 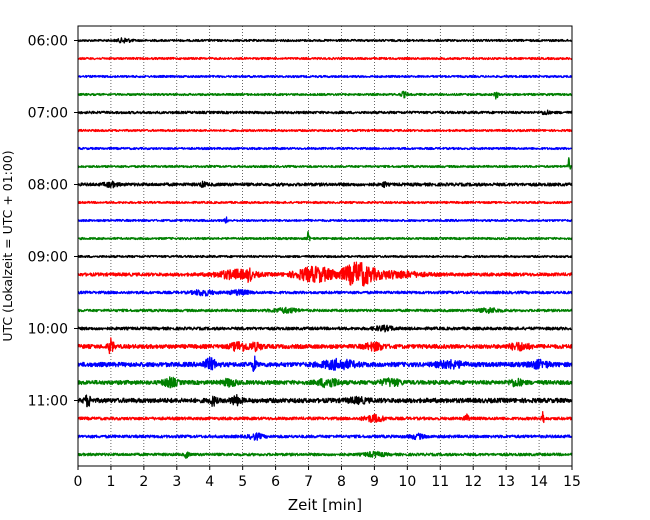 I want to click on y-tick-label: 07:00, so click(x=48, y=114).